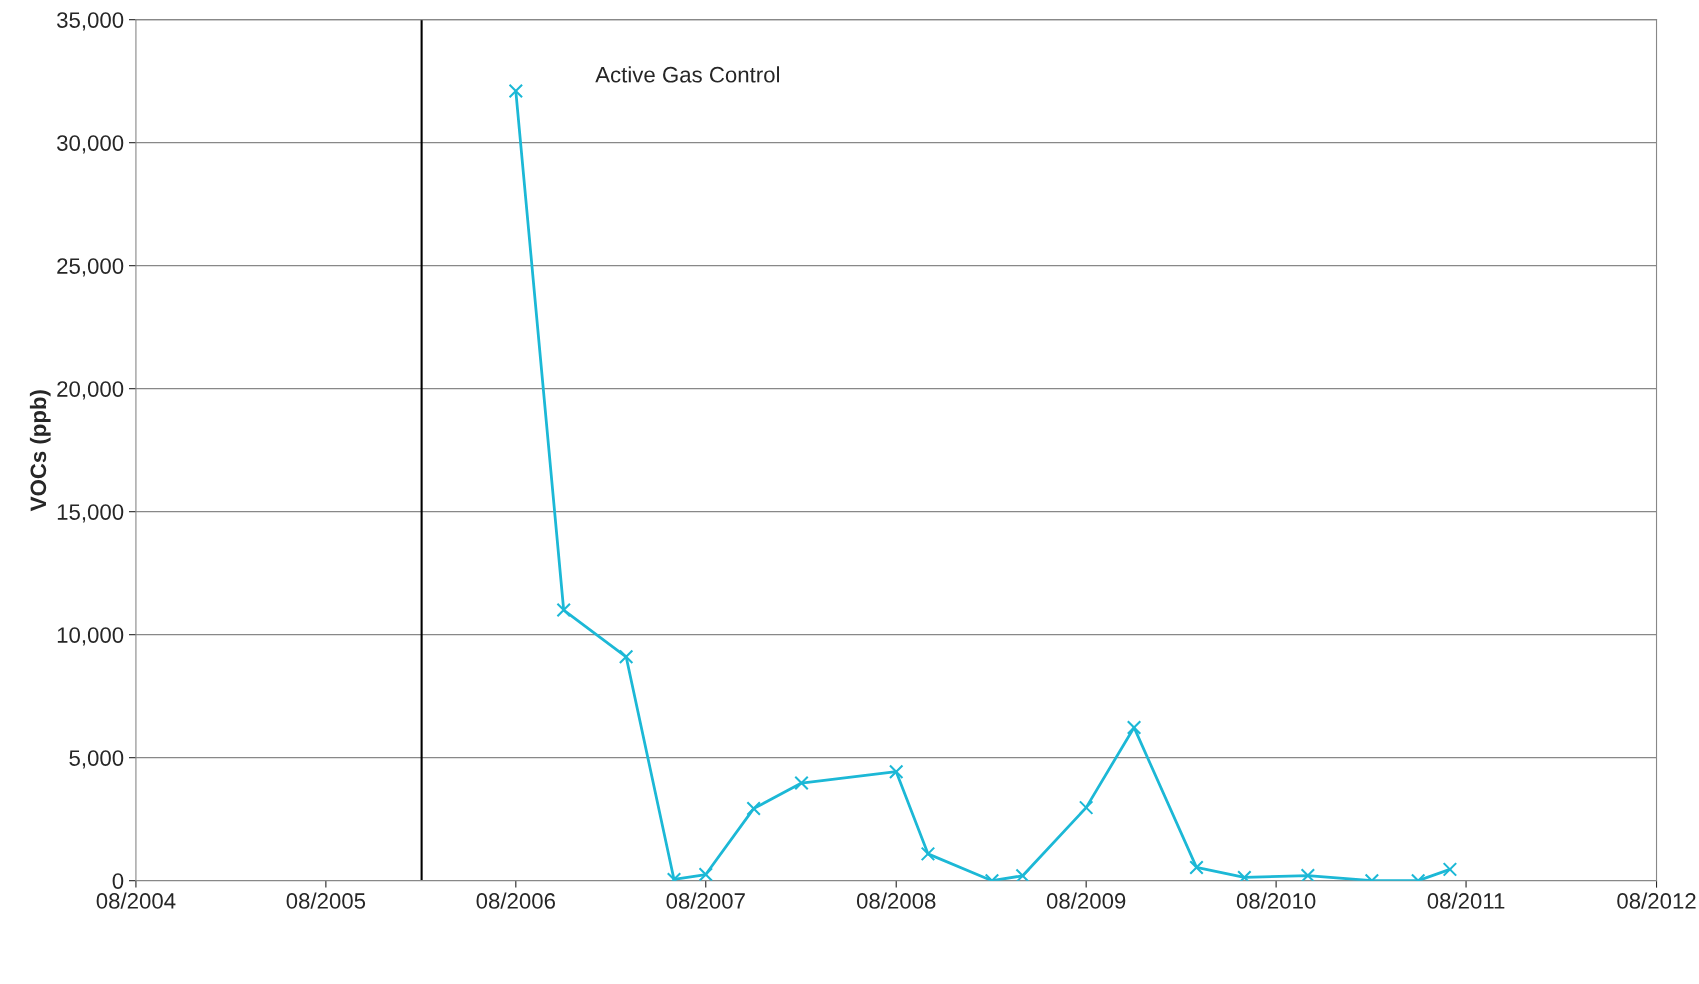  What do you see at coordinates (90, 21) in the screenshot?
I see `y-tick-label: 35,000` at bounding box center [90, 21].